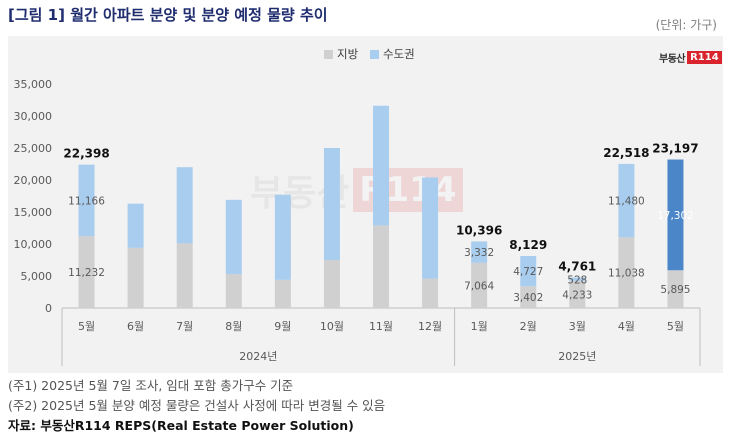 The image size is (731, 441). I want to click on data-label-capital: 528, so click(577, 281).